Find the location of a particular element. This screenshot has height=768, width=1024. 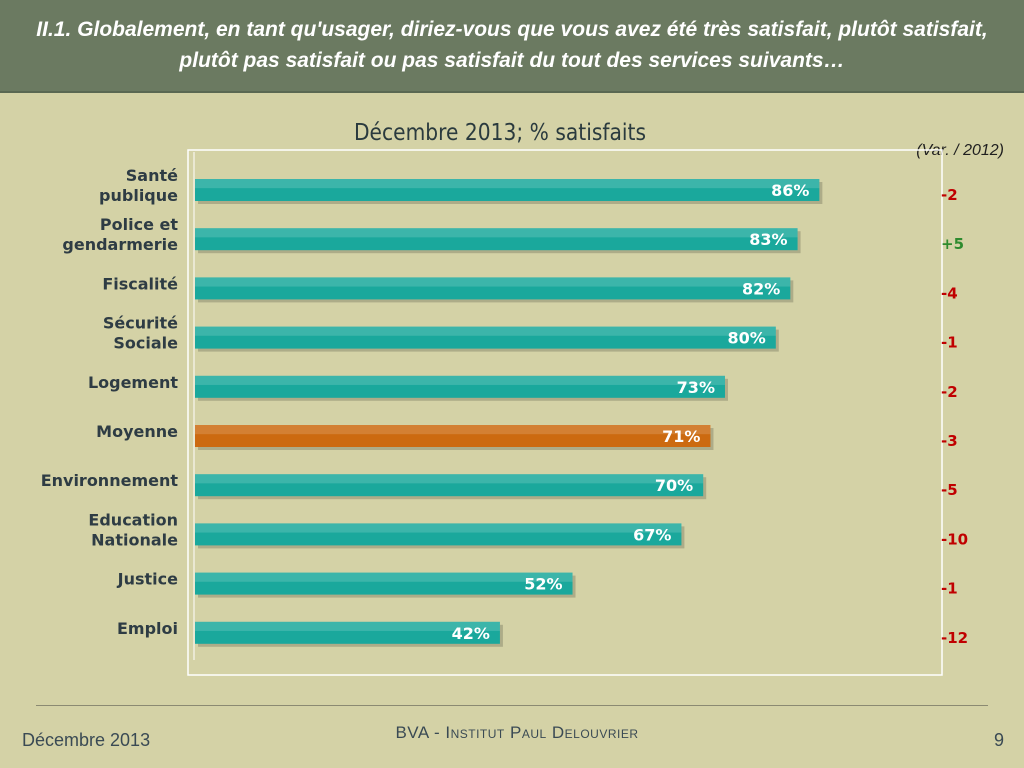

bar-value-label: 83% is located at coordinates (768, 239).